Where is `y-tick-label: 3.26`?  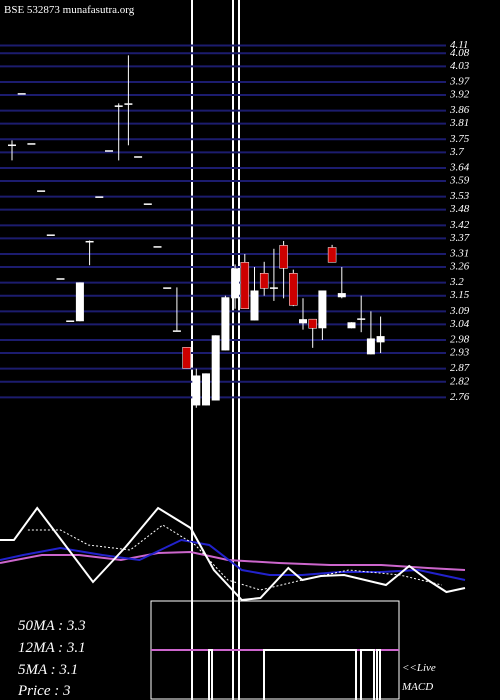 y-tick-label: 3.26 is located at coordinates (459, 267).